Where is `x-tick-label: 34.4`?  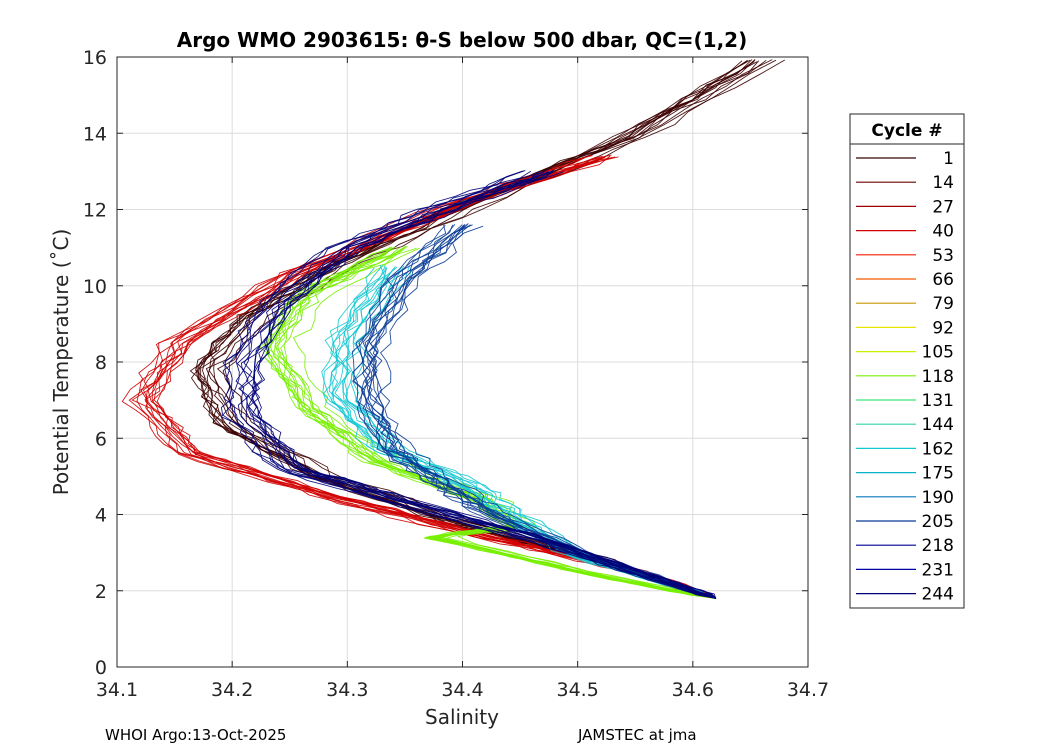 x-tick-label: 34.4 is located at coordinates (462, 690).